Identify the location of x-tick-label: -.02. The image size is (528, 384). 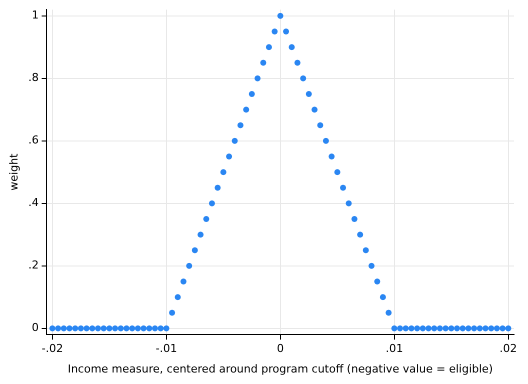
(53, 349).